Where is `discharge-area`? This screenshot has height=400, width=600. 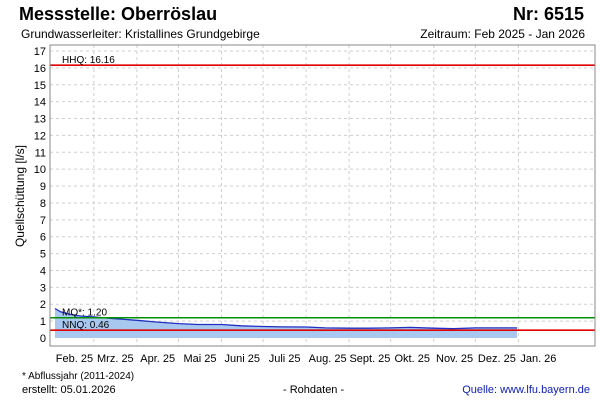 discharge-area is located at coordinates (286, 323).